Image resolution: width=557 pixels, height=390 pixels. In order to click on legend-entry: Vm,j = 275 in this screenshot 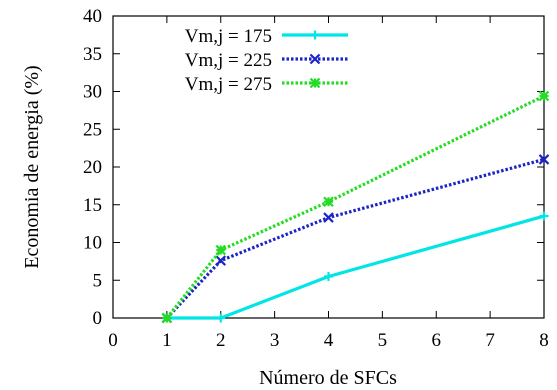, I will do `click(266, 84)`.